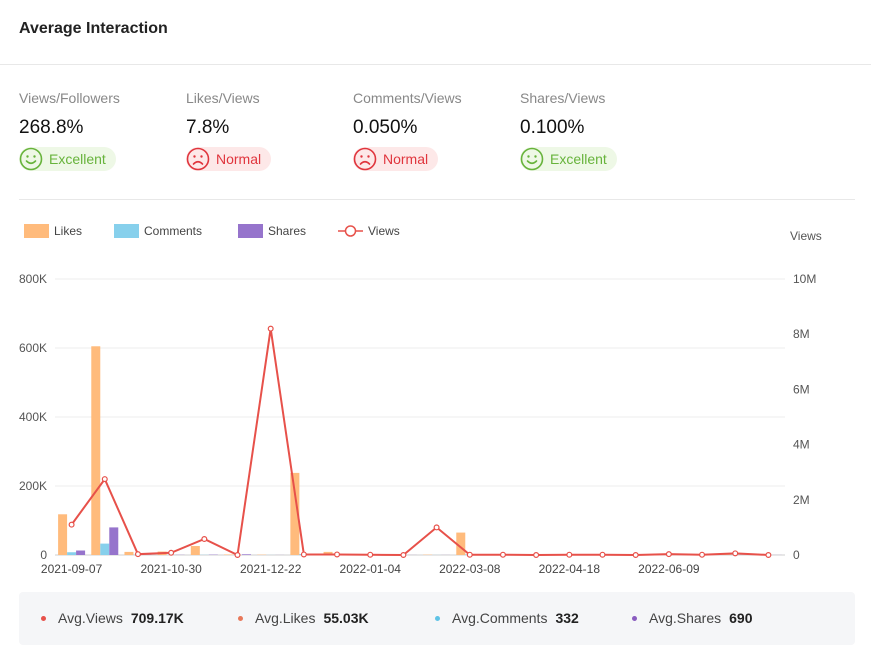 This screenshot has width=871, height=660. What do you see at coordinates (801, 334) in the screenshot?
I see `y-tick-right: 8M` at bounding box center [801, 334].